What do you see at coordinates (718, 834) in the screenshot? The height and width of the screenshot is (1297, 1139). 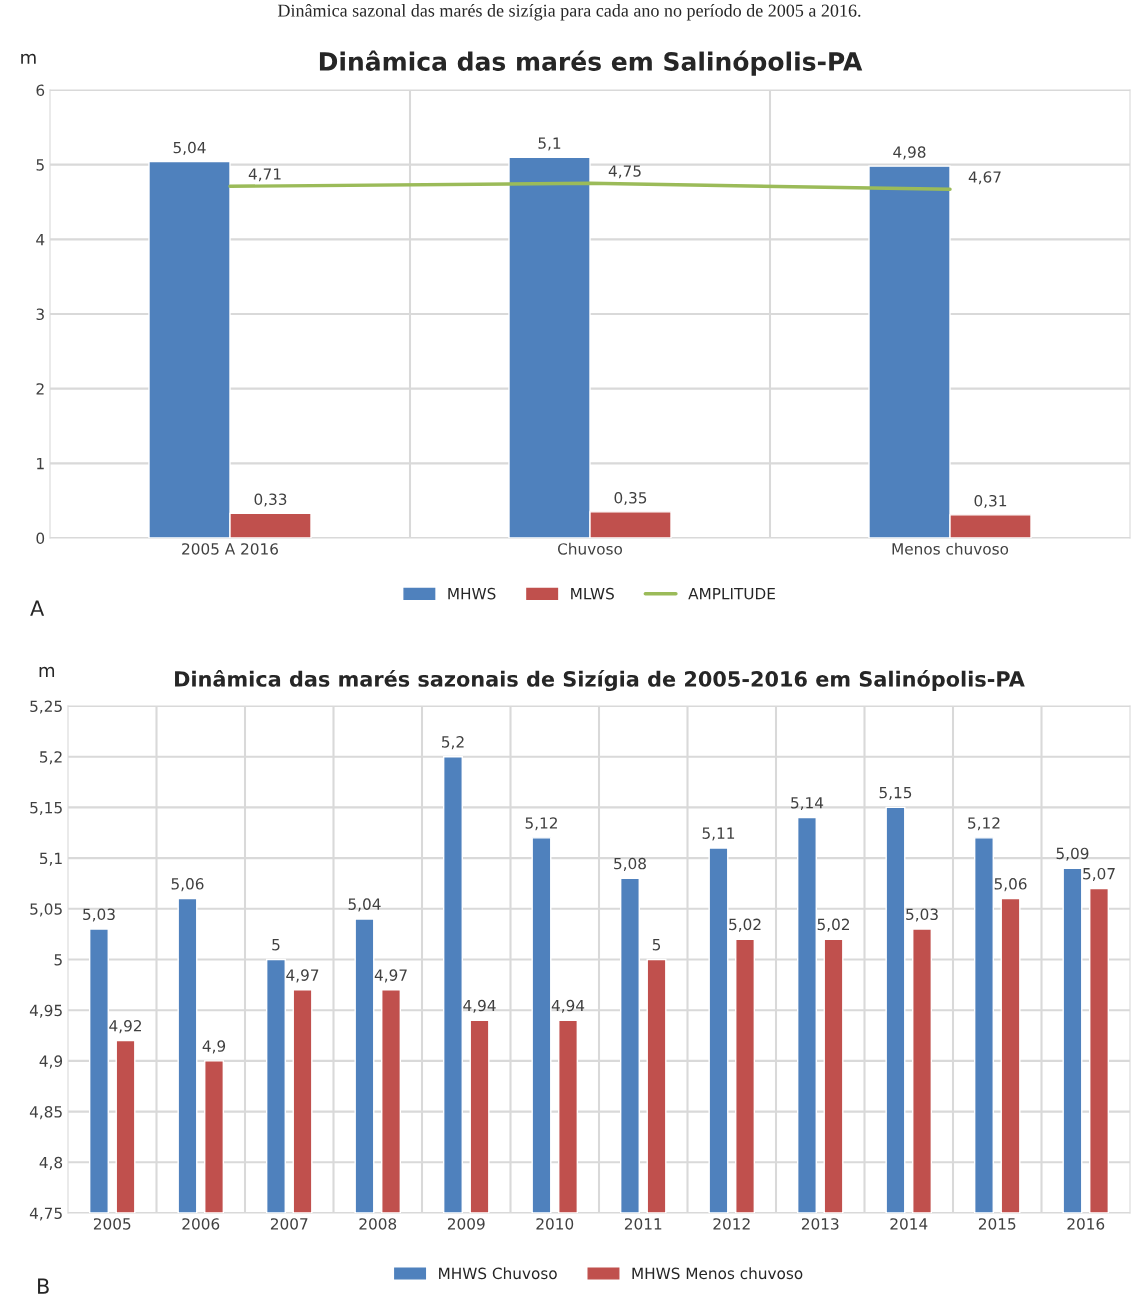 I see `data-label: 5,11` at bounding box center [718, 834].